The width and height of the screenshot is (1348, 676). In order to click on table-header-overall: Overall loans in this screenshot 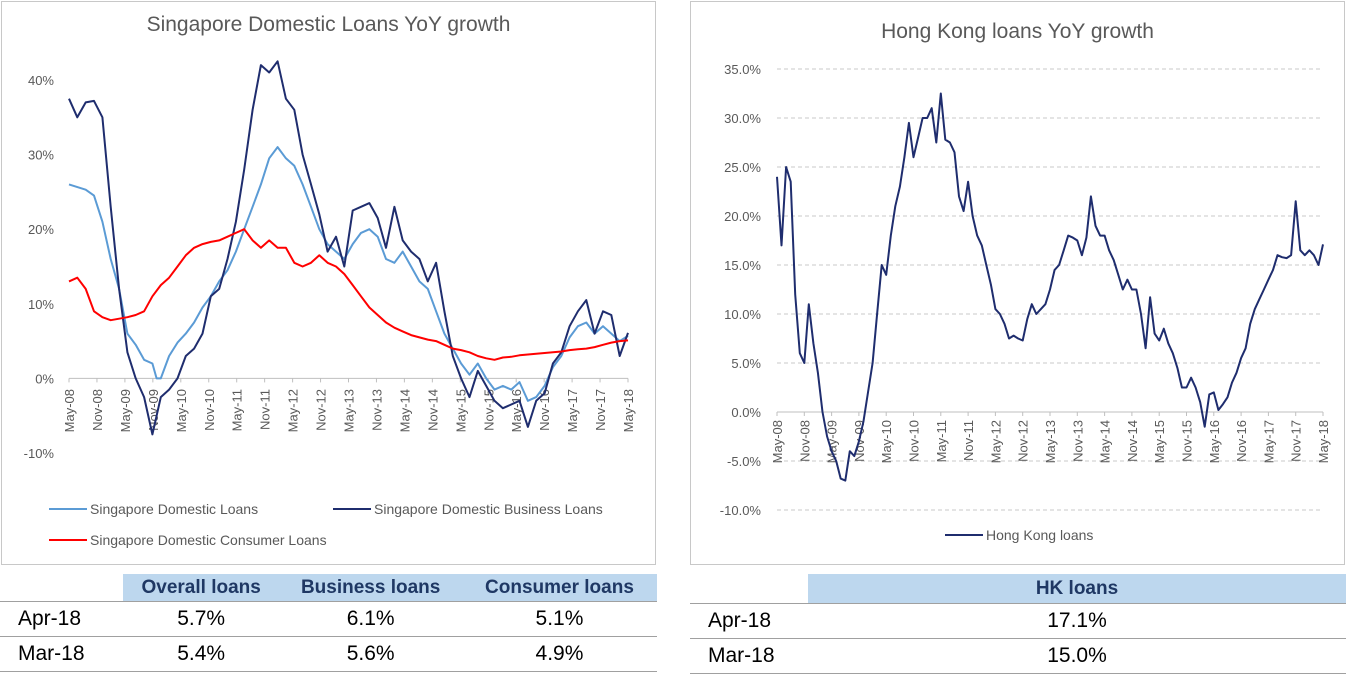, I will do `click(201, 588)`.